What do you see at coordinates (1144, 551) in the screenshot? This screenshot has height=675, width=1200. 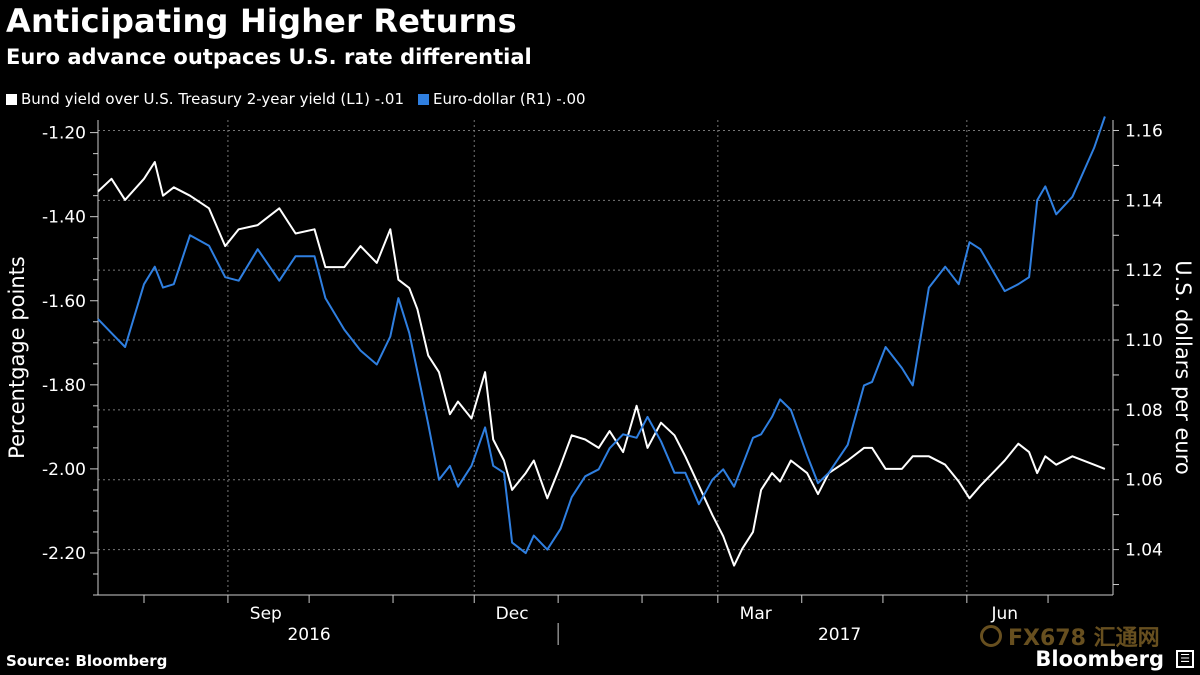 I see `right-tick-label: 1.04` at bounding box center [1144, 551].